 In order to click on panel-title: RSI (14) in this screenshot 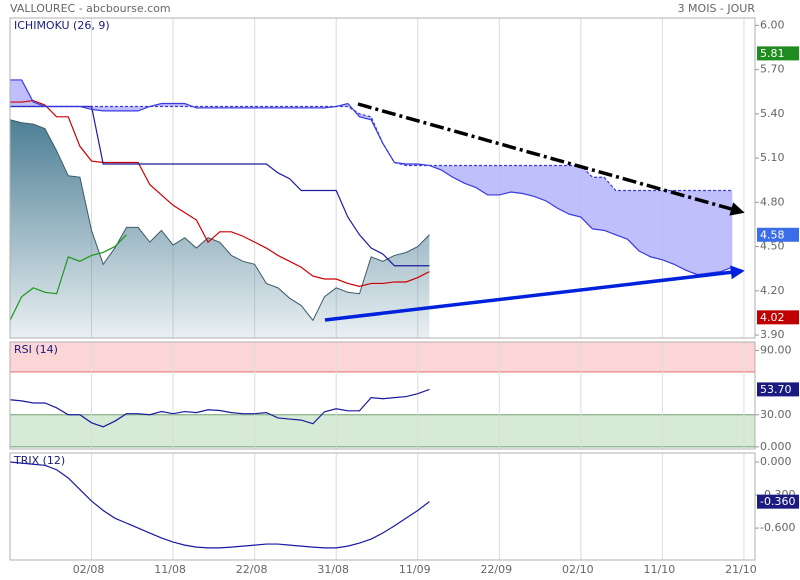, I will do `click(36, 349)`.